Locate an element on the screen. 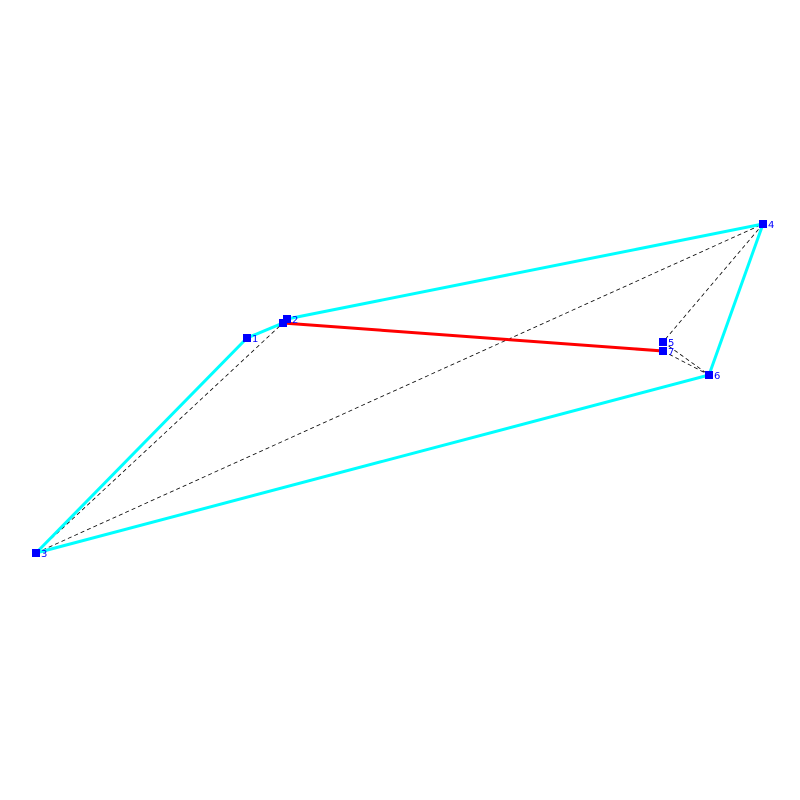  vertex-label: 5 is located at coordinates (671, 343).